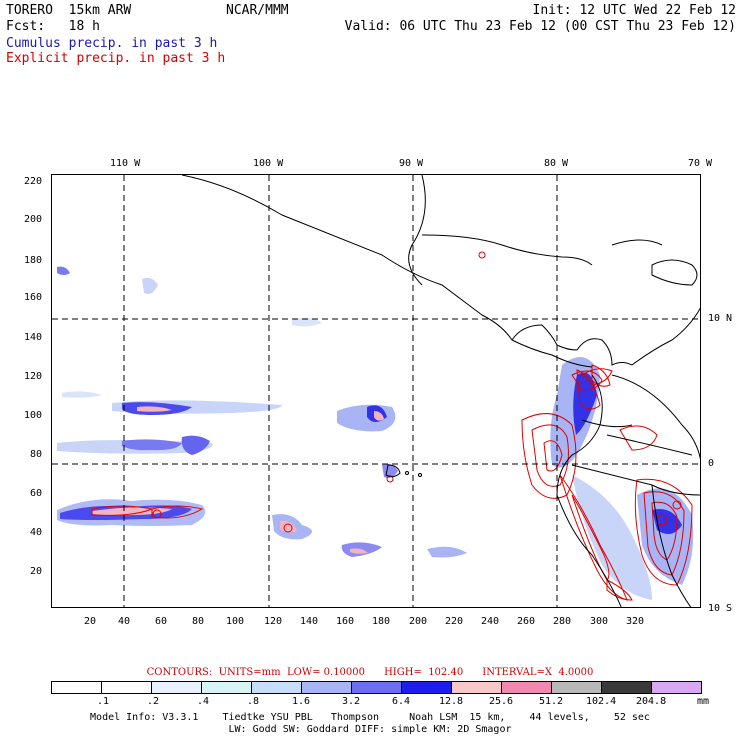 The height and width of the screenshot is (740, 740). Describe the element at coordinates (601, 701) in the screenshot. I see `colorbar-label: 102.4` at that location.